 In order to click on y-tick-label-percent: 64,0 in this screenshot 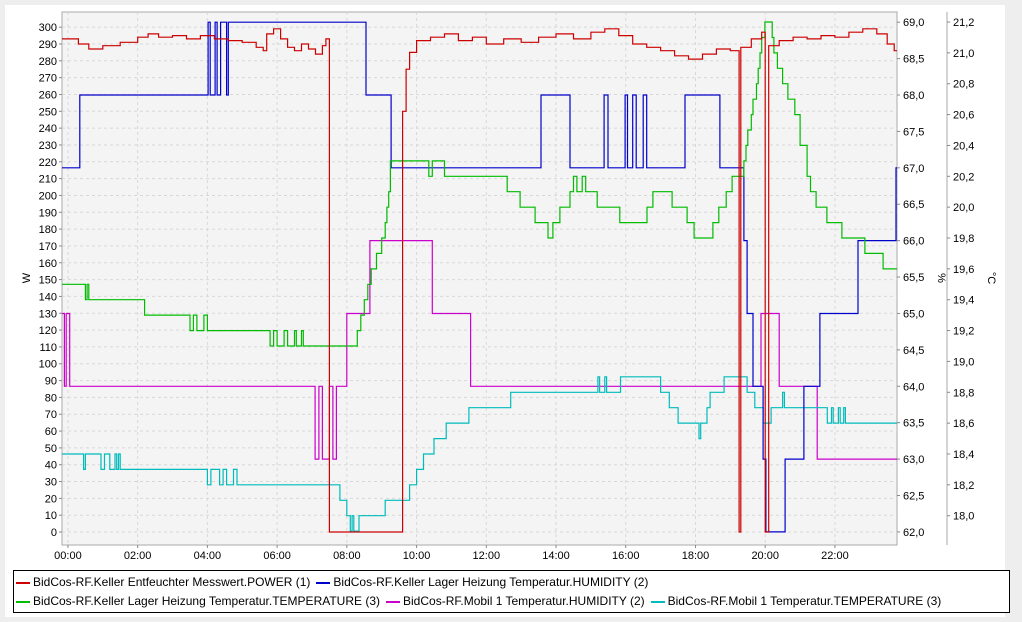, I will do `click(913, 387)`.